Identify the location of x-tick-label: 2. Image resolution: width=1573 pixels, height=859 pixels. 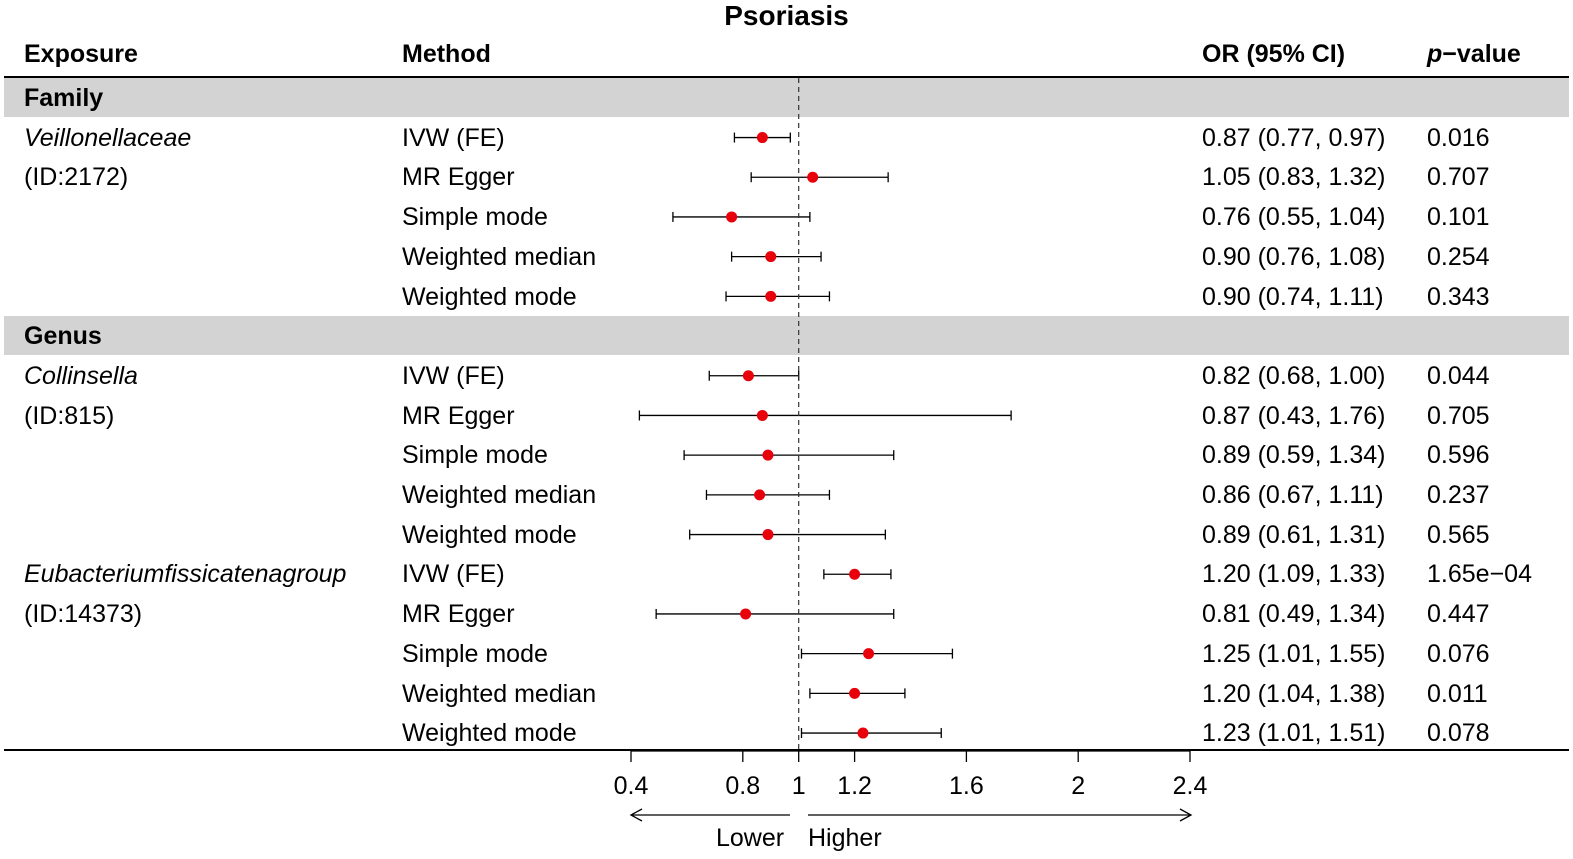
(1078, 786).